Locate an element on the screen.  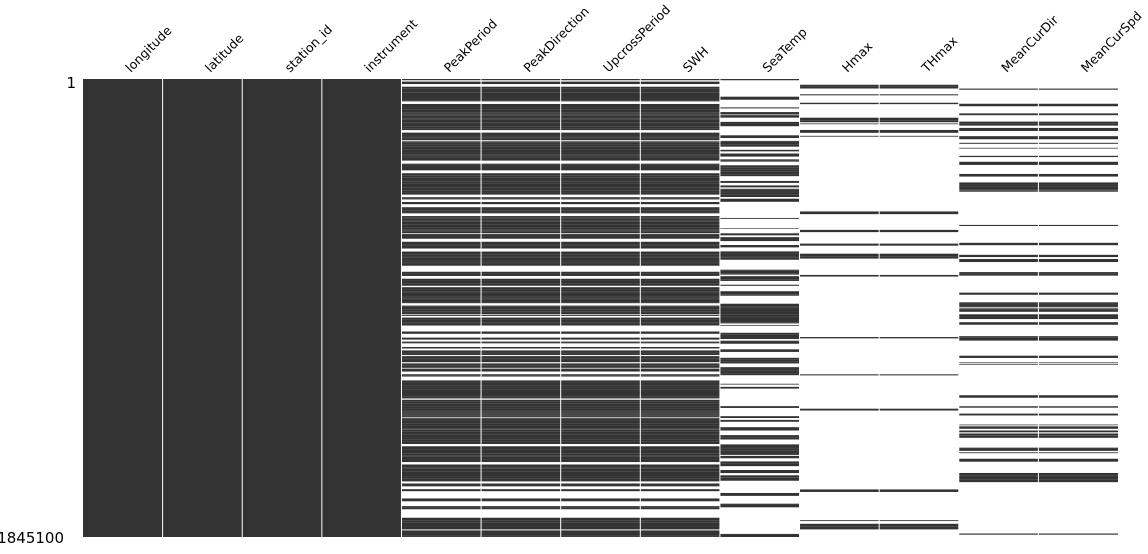
column-swh is located at coordinates (680, 308).